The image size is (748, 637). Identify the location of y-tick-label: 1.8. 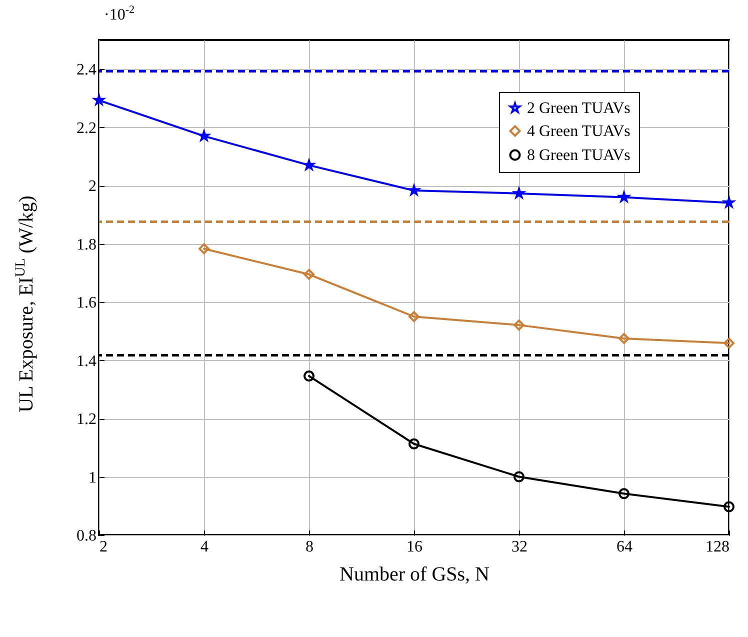
(86, 245).